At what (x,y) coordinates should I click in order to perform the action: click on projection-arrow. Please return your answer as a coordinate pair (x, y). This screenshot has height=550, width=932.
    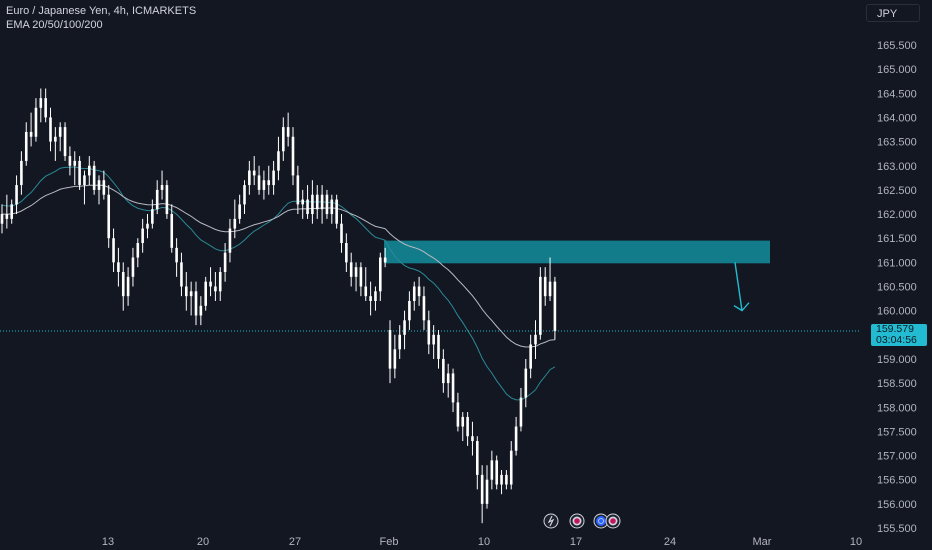
    Looking at the image, I should click on (738, 286).